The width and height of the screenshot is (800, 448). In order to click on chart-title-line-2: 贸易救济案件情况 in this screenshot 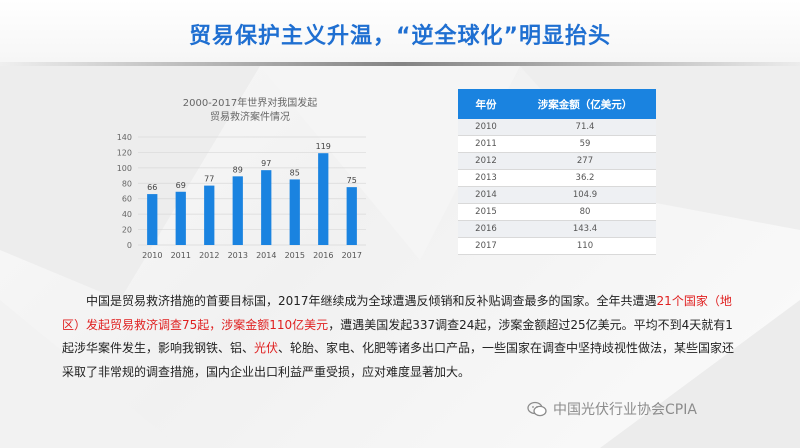, I will do `click(250, 117)`.